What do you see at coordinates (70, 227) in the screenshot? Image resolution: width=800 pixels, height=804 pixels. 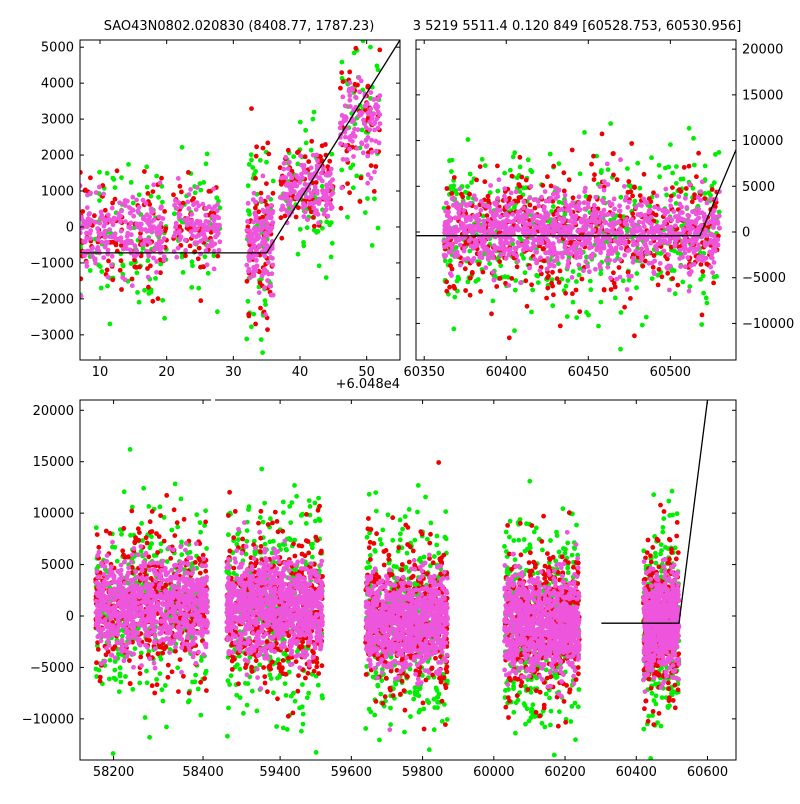 I see `y-tick-label: 0` at bounding box center [70, 227].